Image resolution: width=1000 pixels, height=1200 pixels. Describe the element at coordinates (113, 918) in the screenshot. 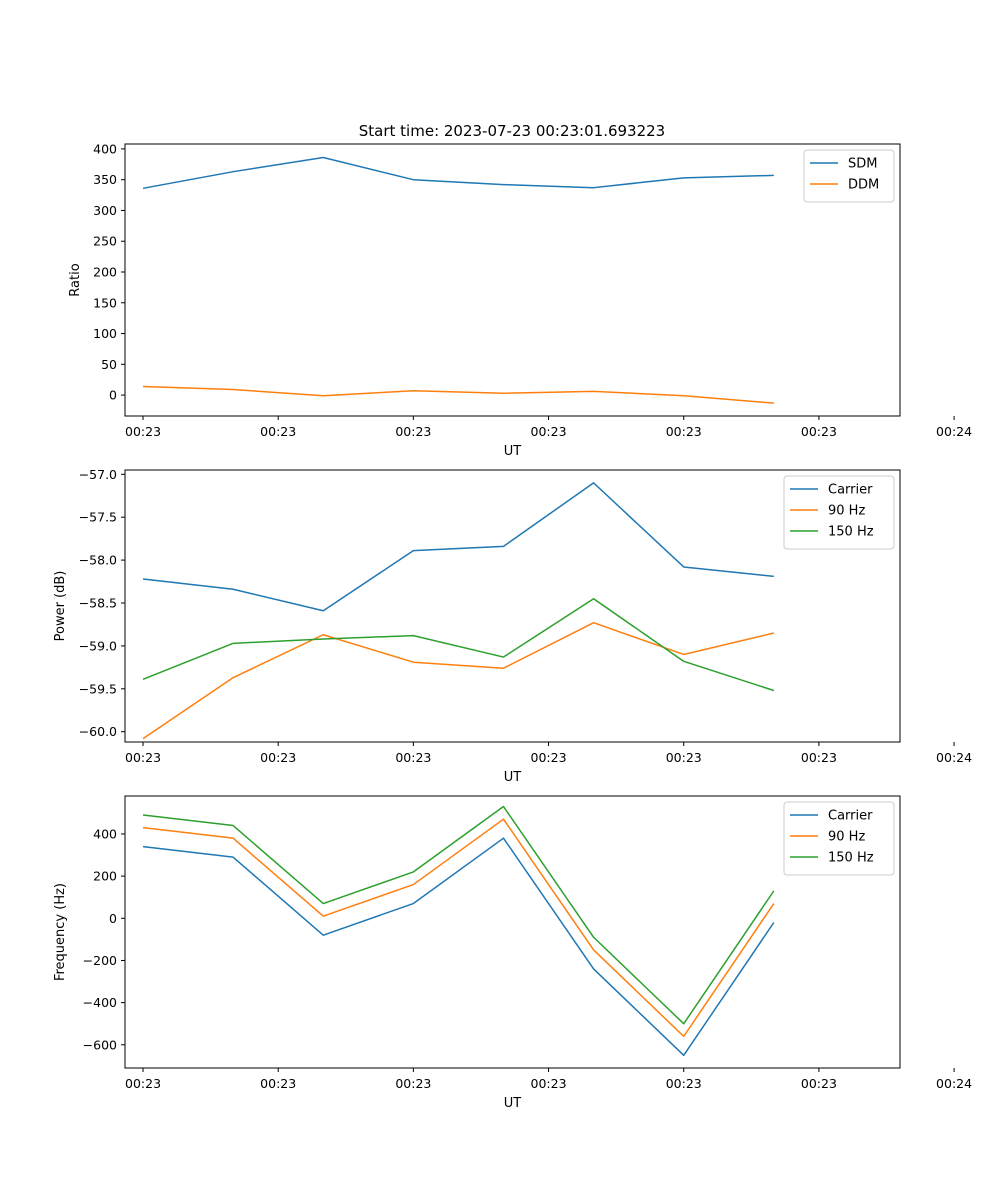

I see `y-tick-label-3-3: 0` at that location.